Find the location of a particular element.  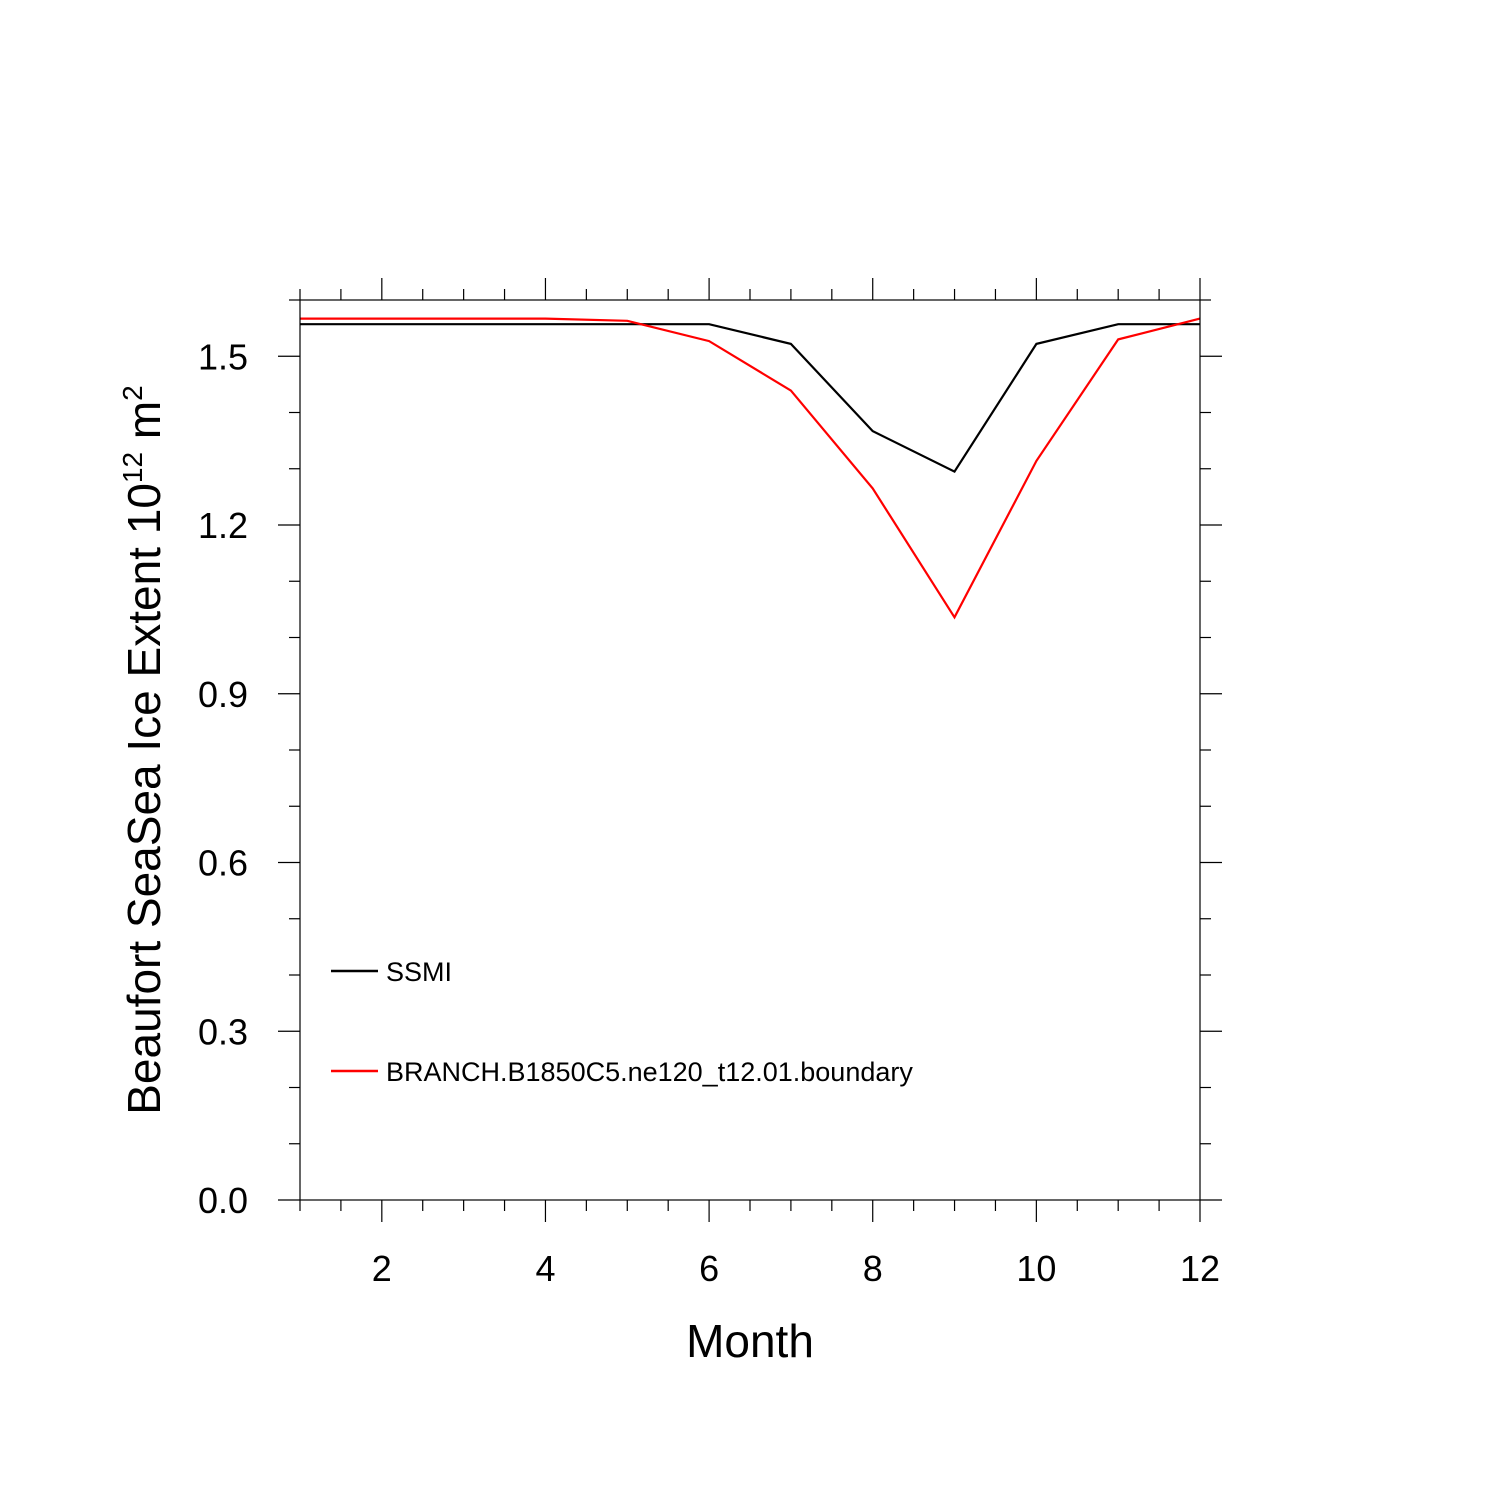

x-tick-label: 10 is located at coordinates (1036, 1268).